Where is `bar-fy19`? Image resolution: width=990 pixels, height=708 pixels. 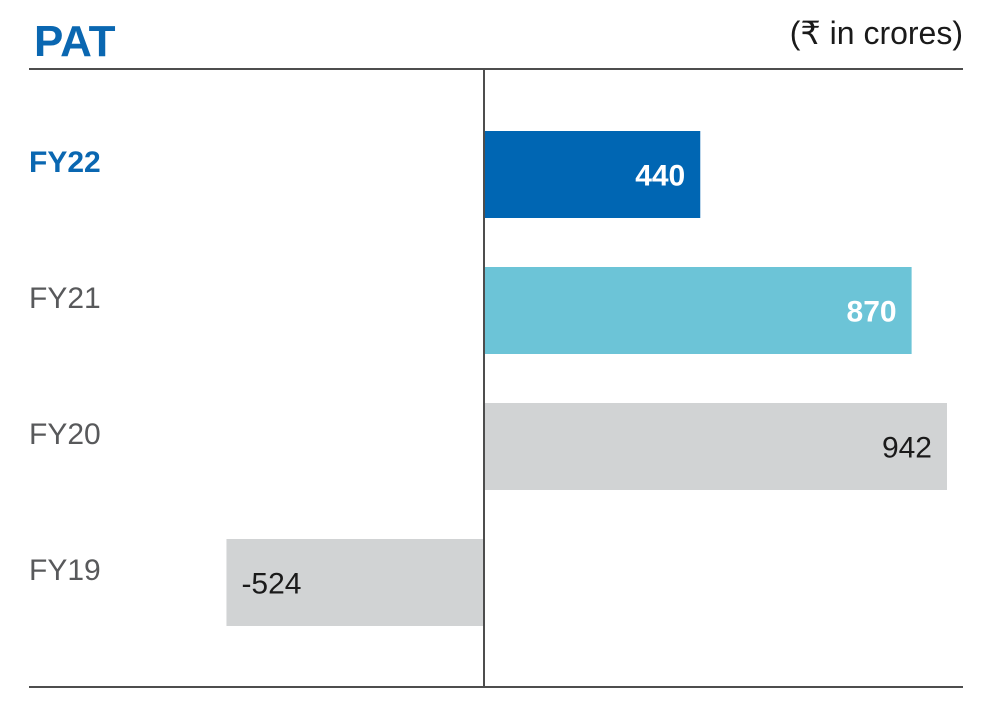 bar-fy19 is located at coordinates (355, 582).